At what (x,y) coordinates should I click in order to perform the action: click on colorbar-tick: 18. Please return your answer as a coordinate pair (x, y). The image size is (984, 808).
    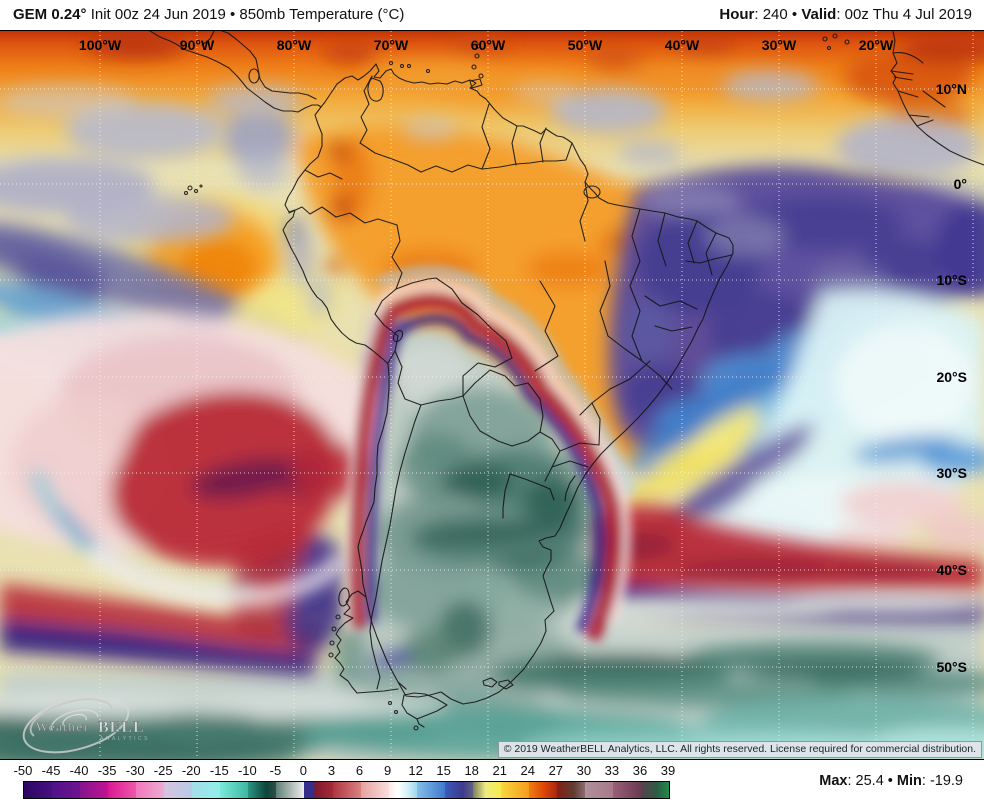
    Looking at the image, I should click on (471, 770).